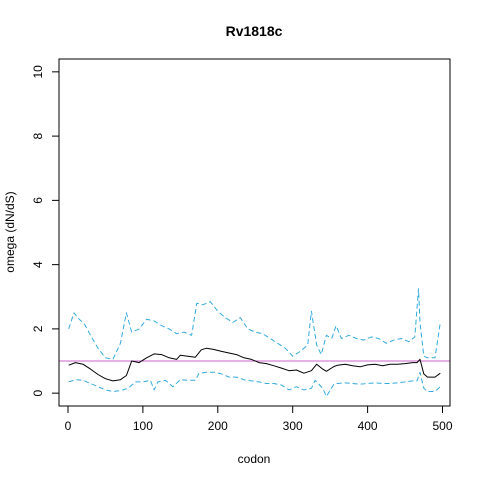  I want to click on y-tick-label: 6, so click(38, 200).